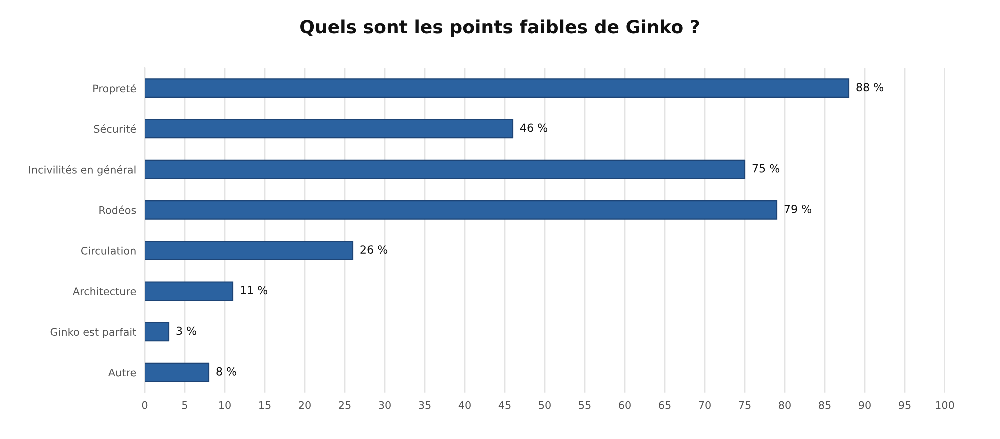 Image resolution: width=1000 pixels, height=439 pixels. I want to click on x-tick-label: 75, so click(745, 406).